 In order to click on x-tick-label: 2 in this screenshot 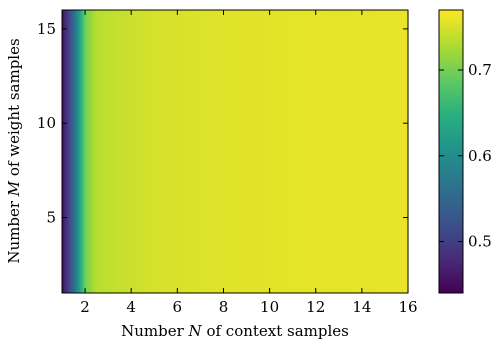, I will do `click(85, 307)`.